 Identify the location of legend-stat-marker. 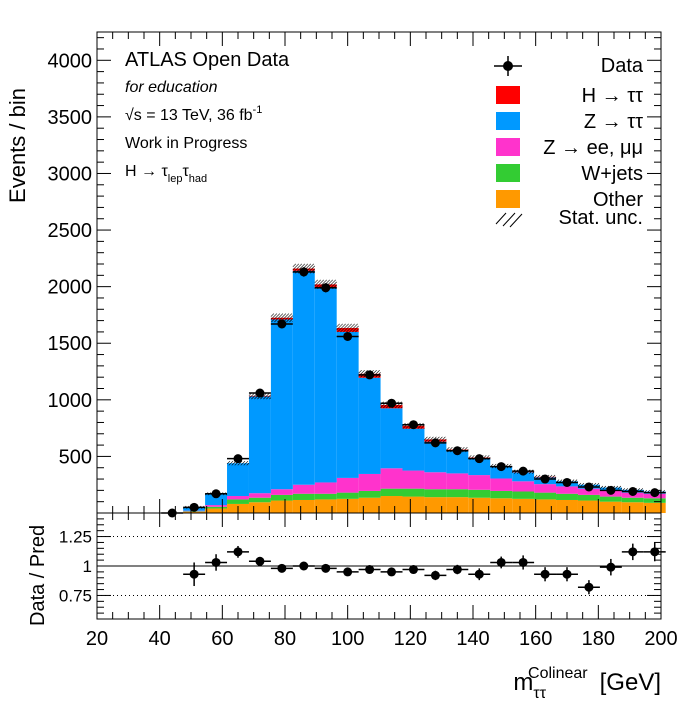
(509, 220).